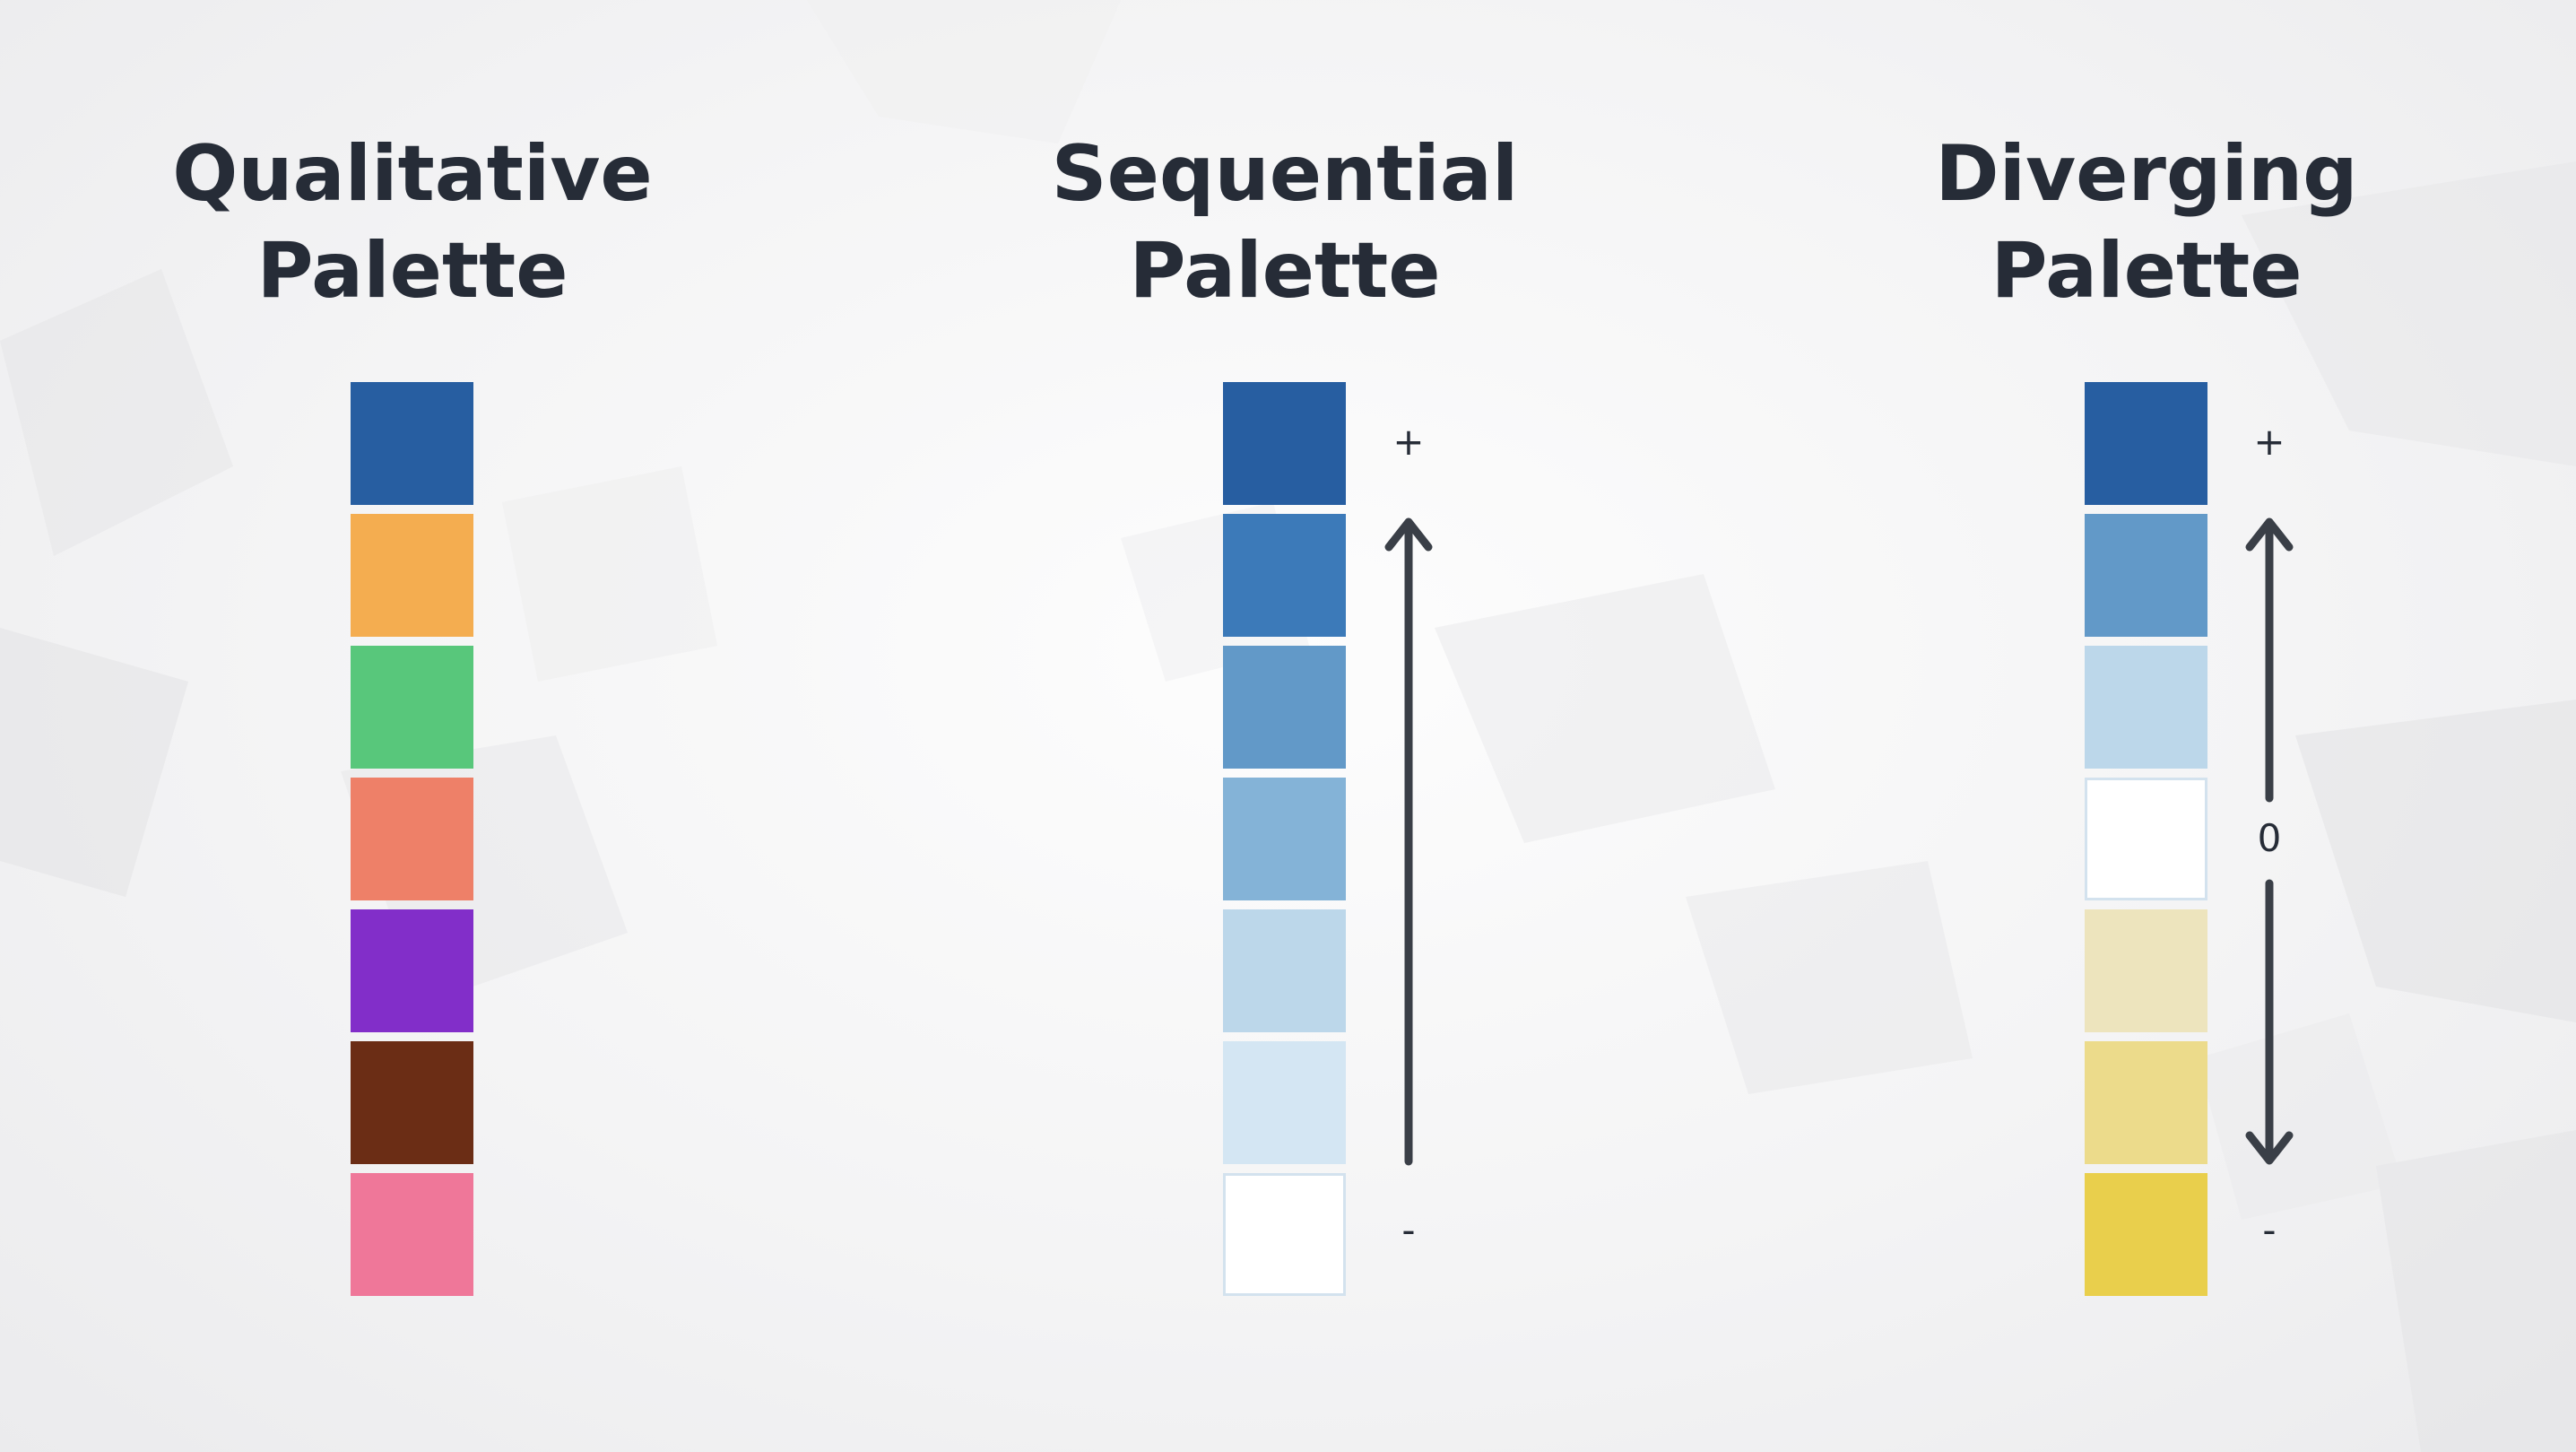 This screenshot has width=2576, height=1452. Describe the element at coordinates (1408, 442) in the screenshot. I see `sequential-plus-label: +` at that location.